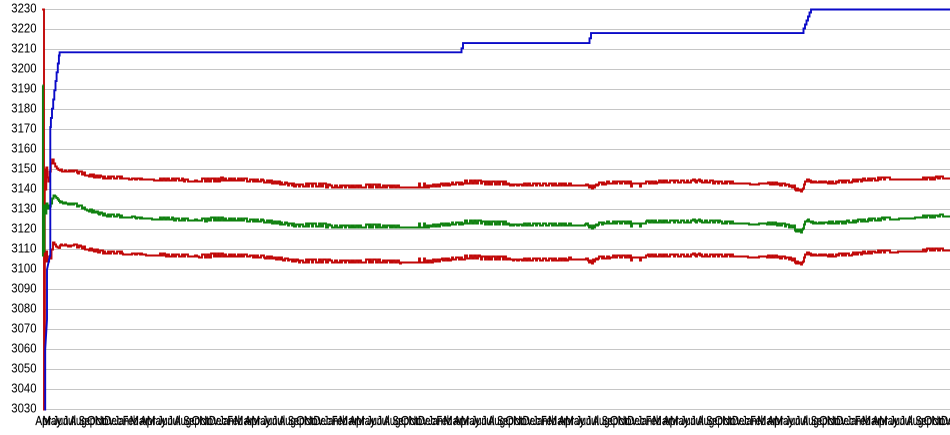 The width and height of the screenshot is (950, 435). I want to click on svg-text: 3110, so click(23, 248).